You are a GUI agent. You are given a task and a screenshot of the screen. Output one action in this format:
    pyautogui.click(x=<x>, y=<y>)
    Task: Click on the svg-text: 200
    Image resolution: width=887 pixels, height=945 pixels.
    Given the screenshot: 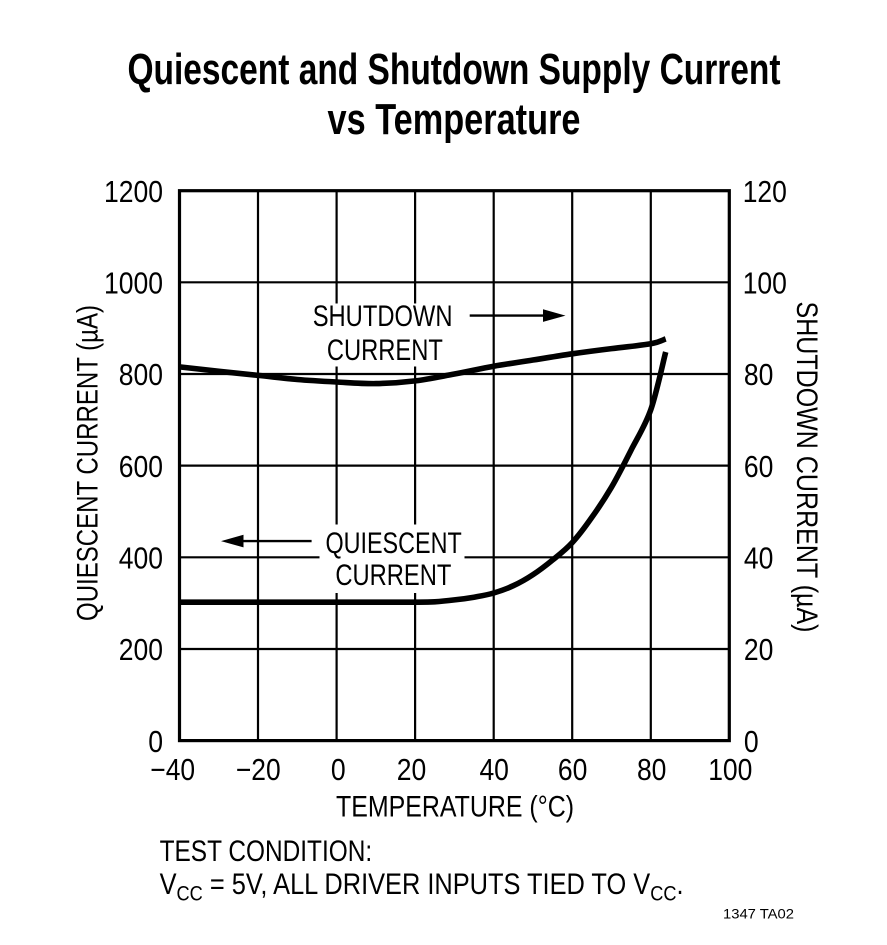 What is the action you would take?
    pyautogui.click(x=141, y=650)
    